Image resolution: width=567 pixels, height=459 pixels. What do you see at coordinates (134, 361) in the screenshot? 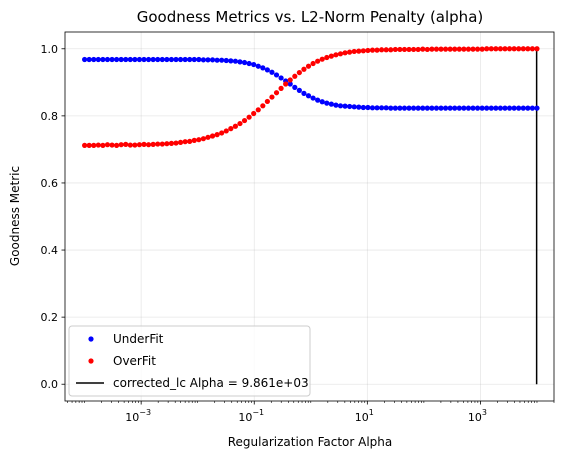
I see `legend-label-overfit: OverFit` at bounding box center [134, 361].